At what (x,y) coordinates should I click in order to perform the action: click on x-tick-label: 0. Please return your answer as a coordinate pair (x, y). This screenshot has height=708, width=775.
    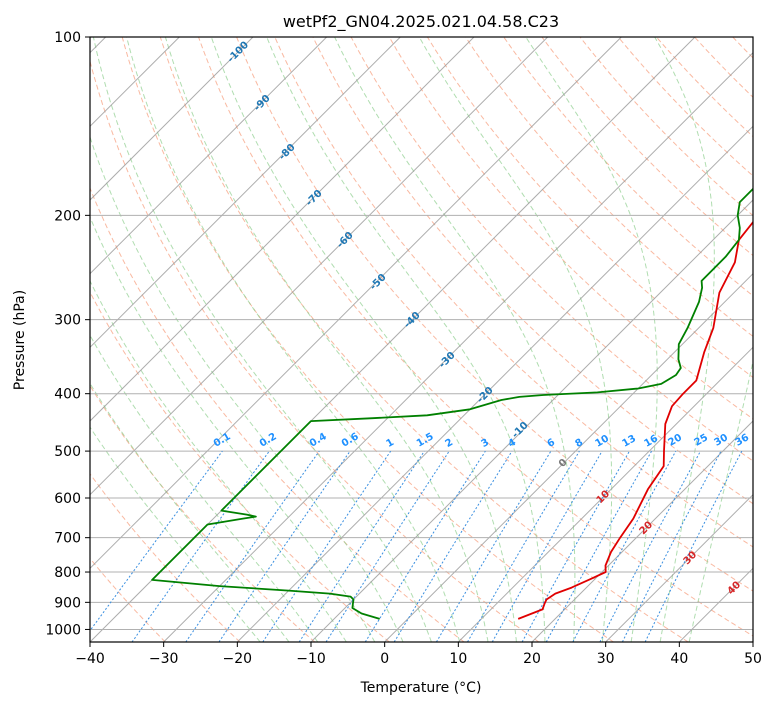
    Looking at the image, I should click on (384, 659).